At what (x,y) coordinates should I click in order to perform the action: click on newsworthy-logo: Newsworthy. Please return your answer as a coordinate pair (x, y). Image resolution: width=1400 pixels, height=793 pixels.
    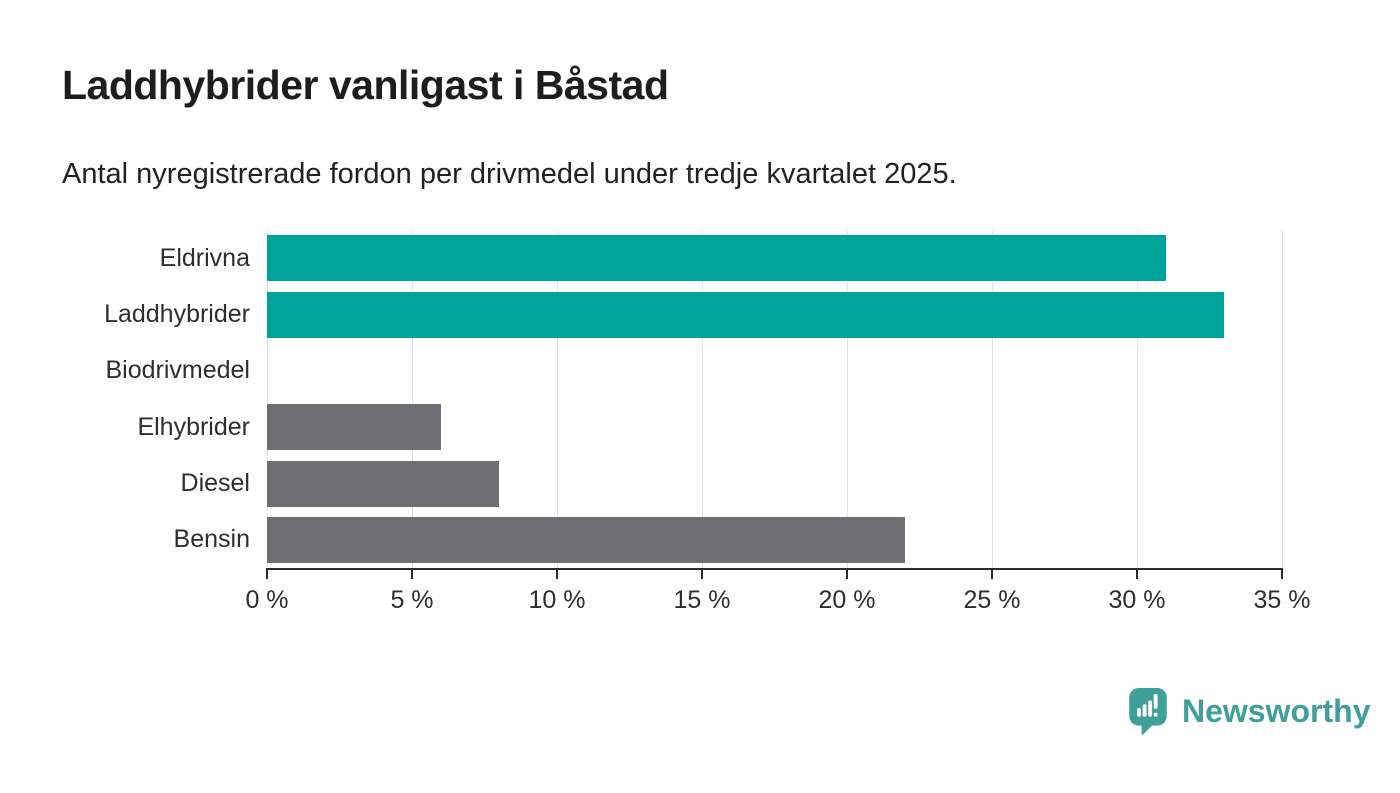
    Looking at the image, I should click on (1249, 714).